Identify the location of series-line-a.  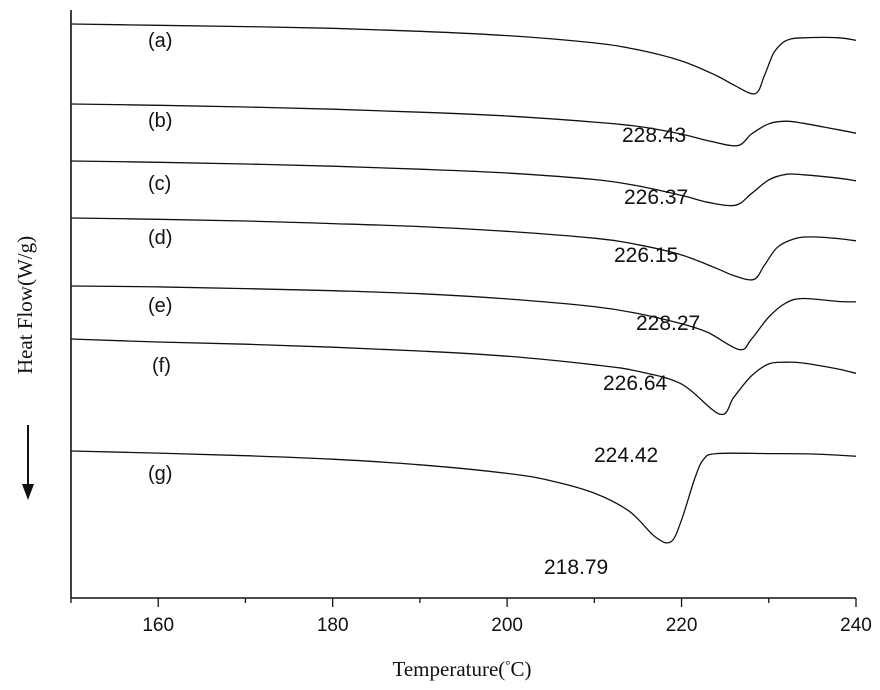
(463, 59).